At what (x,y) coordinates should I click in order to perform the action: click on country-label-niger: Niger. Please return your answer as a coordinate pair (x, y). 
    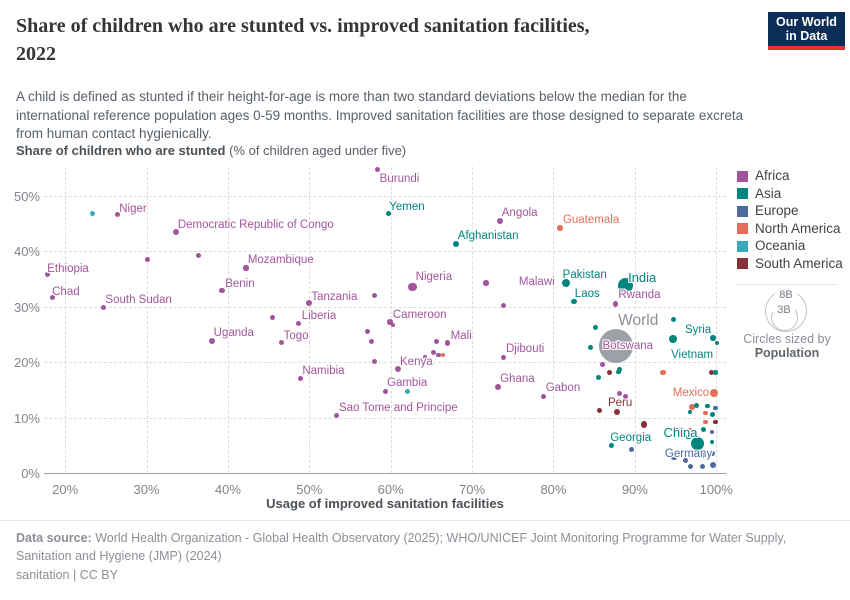
    Looking at the image, I should click on (133, 208).